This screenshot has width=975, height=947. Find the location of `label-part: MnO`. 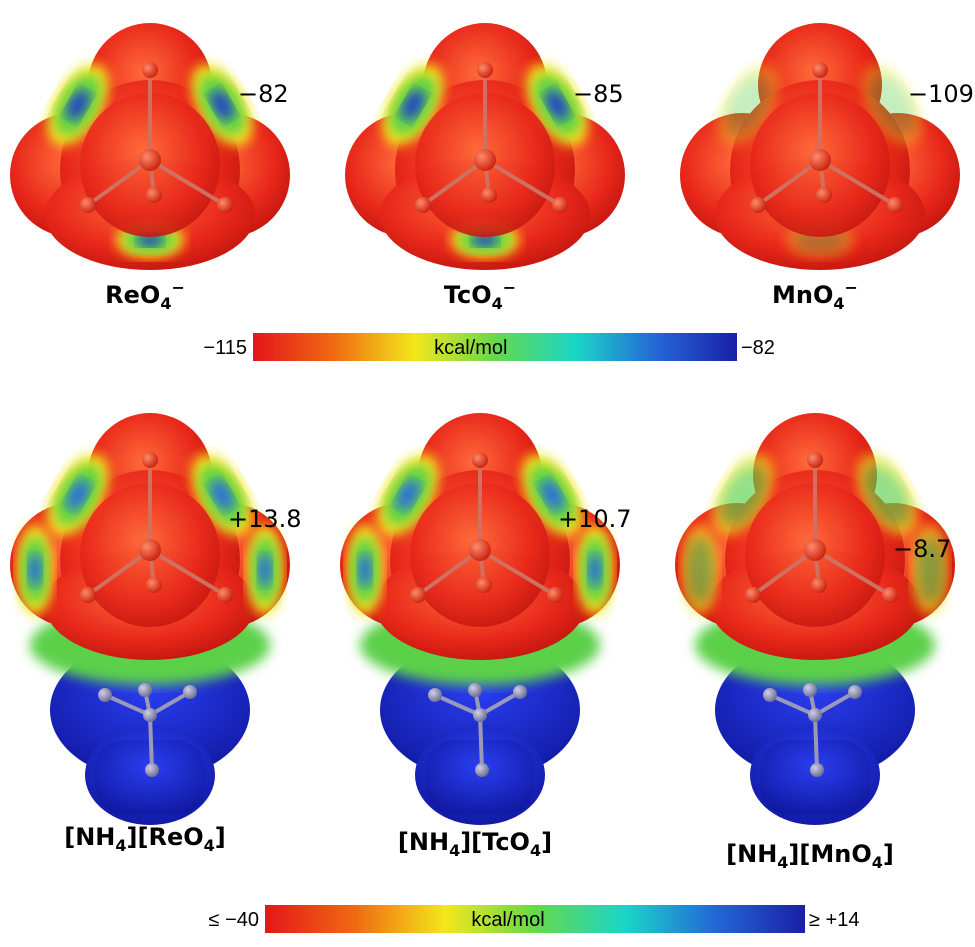

label-part: MnO is located at coordinates (802, 295).